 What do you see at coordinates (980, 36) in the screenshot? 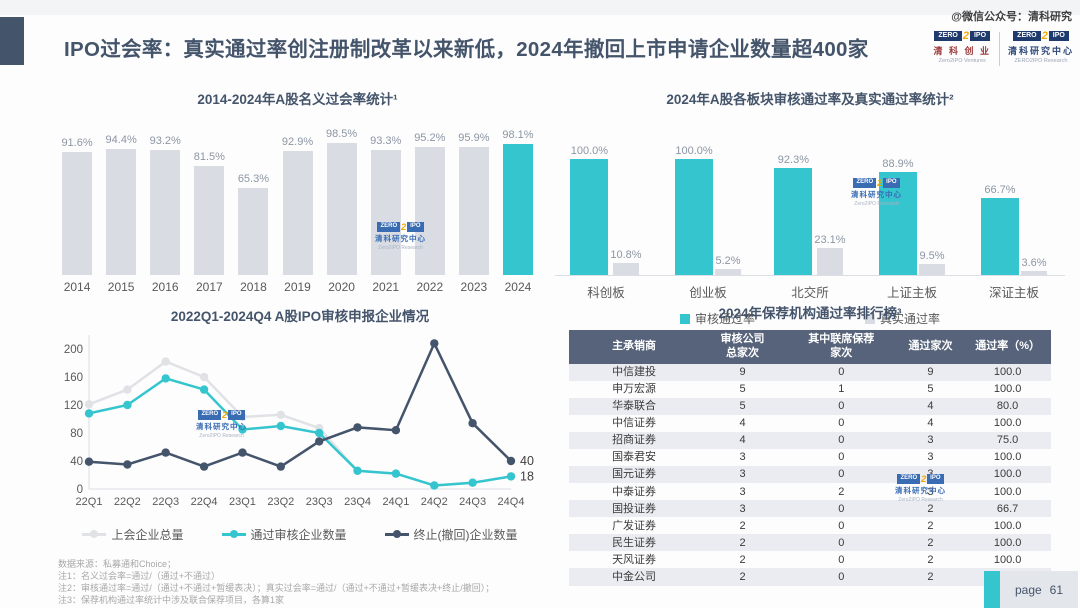
I see `logo-ipo-box: IPO` at bounding box center [980, 36].